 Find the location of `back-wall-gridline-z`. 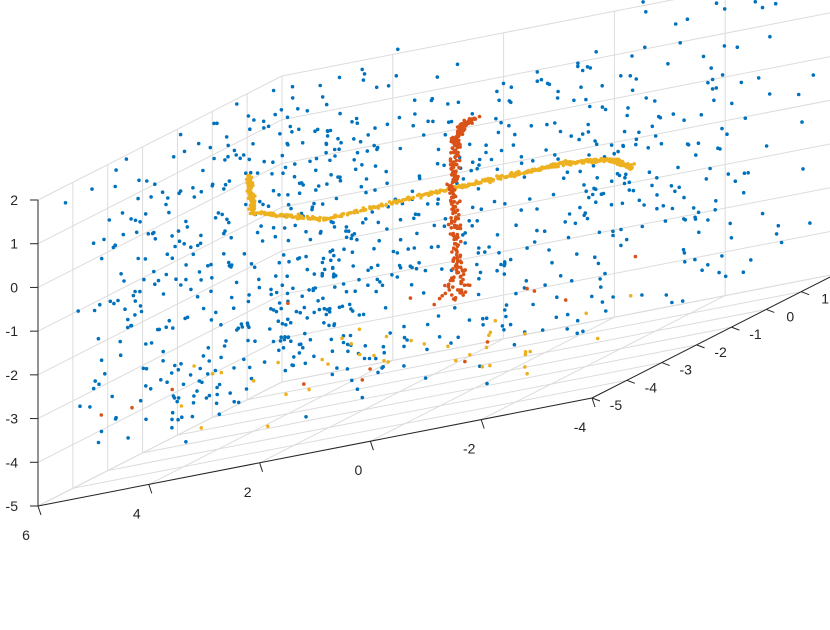

back-wall-gridline-z is located at coordinates (555, 197).